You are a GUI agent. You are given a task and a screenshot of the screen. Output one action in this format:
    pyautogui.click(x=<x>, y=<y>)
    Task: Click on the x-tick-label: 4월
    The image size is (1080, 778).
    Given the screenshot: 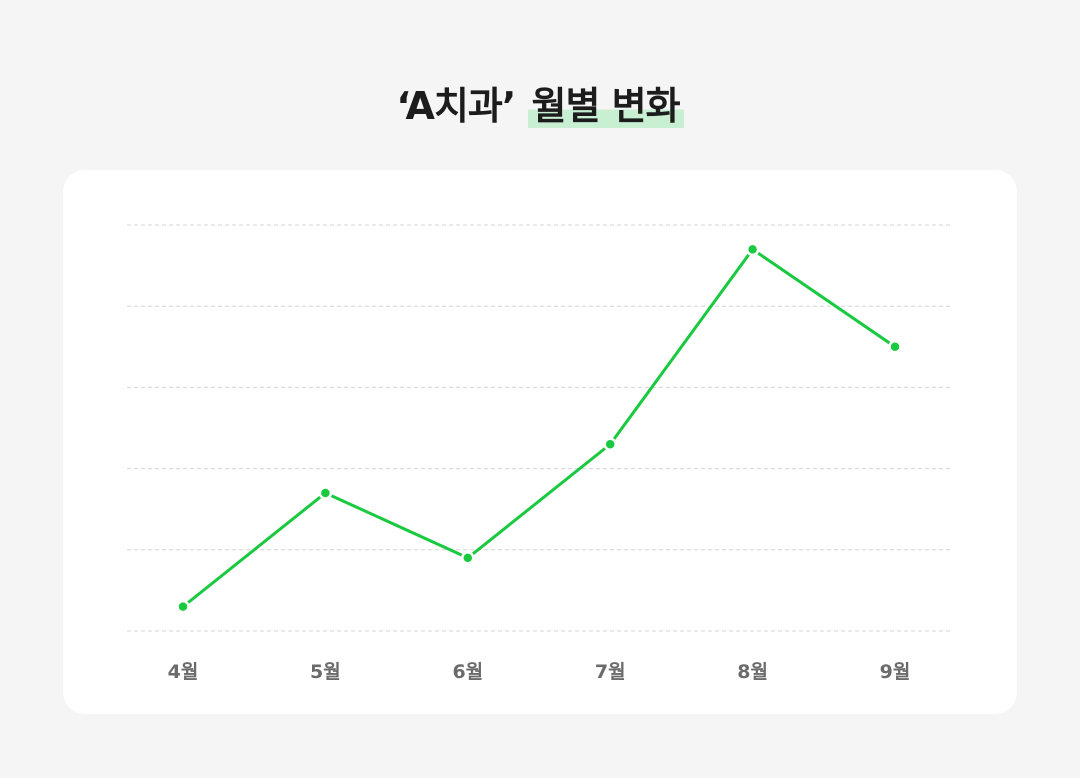 What is the action you would take?
    pyautogui.click(x=183, y=672)
    